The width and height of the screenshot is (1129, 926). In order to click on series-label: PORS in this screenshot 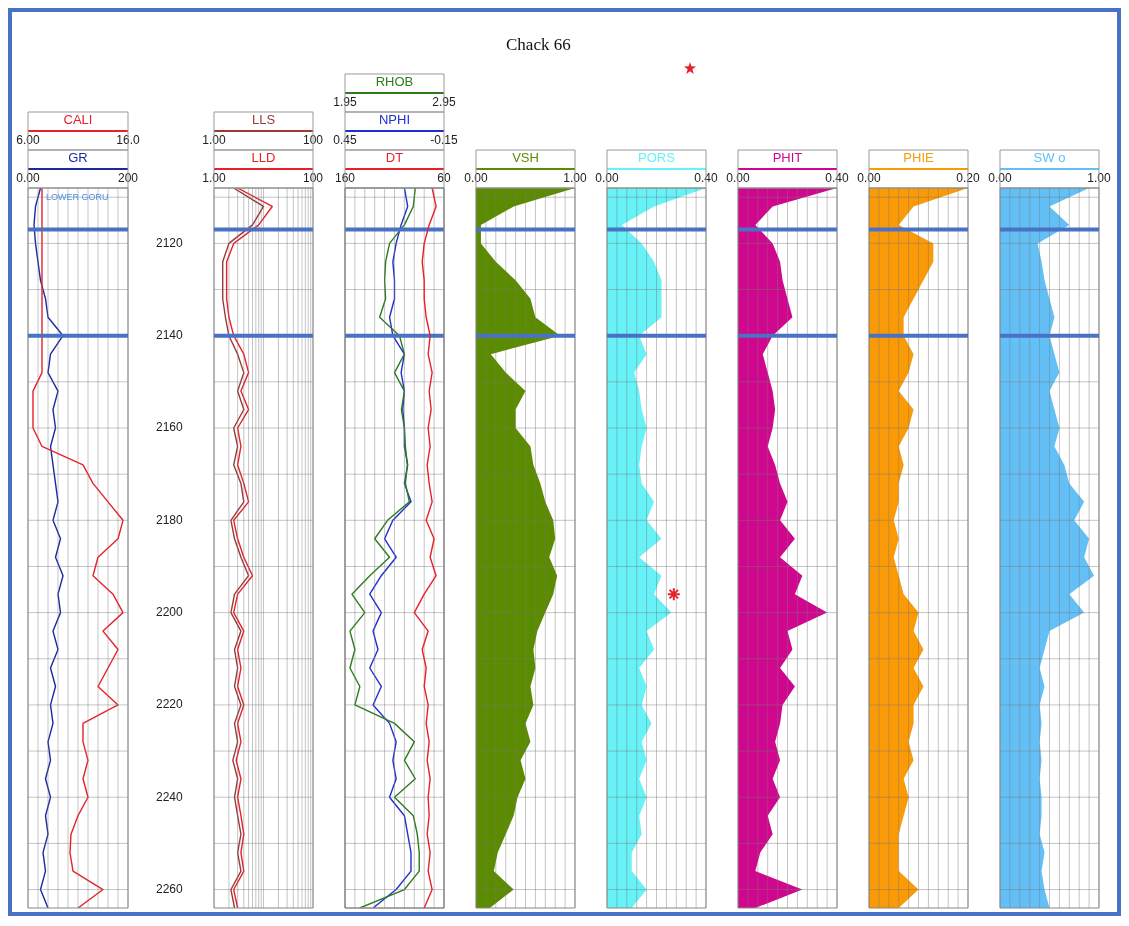, I will do `click(657, 158)`.